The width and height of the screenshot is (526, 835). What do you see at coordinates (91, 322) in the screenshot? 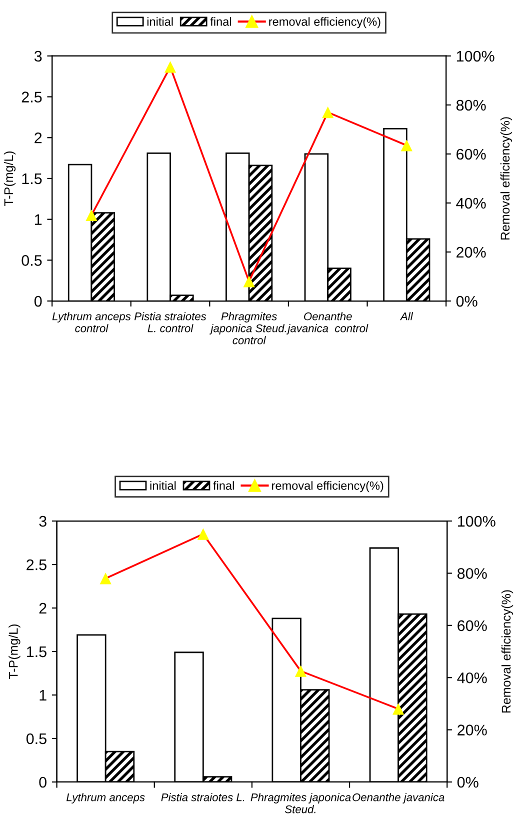
I see `x-tick-label: Lythrum anceps control` at bounding box center [91, 322].